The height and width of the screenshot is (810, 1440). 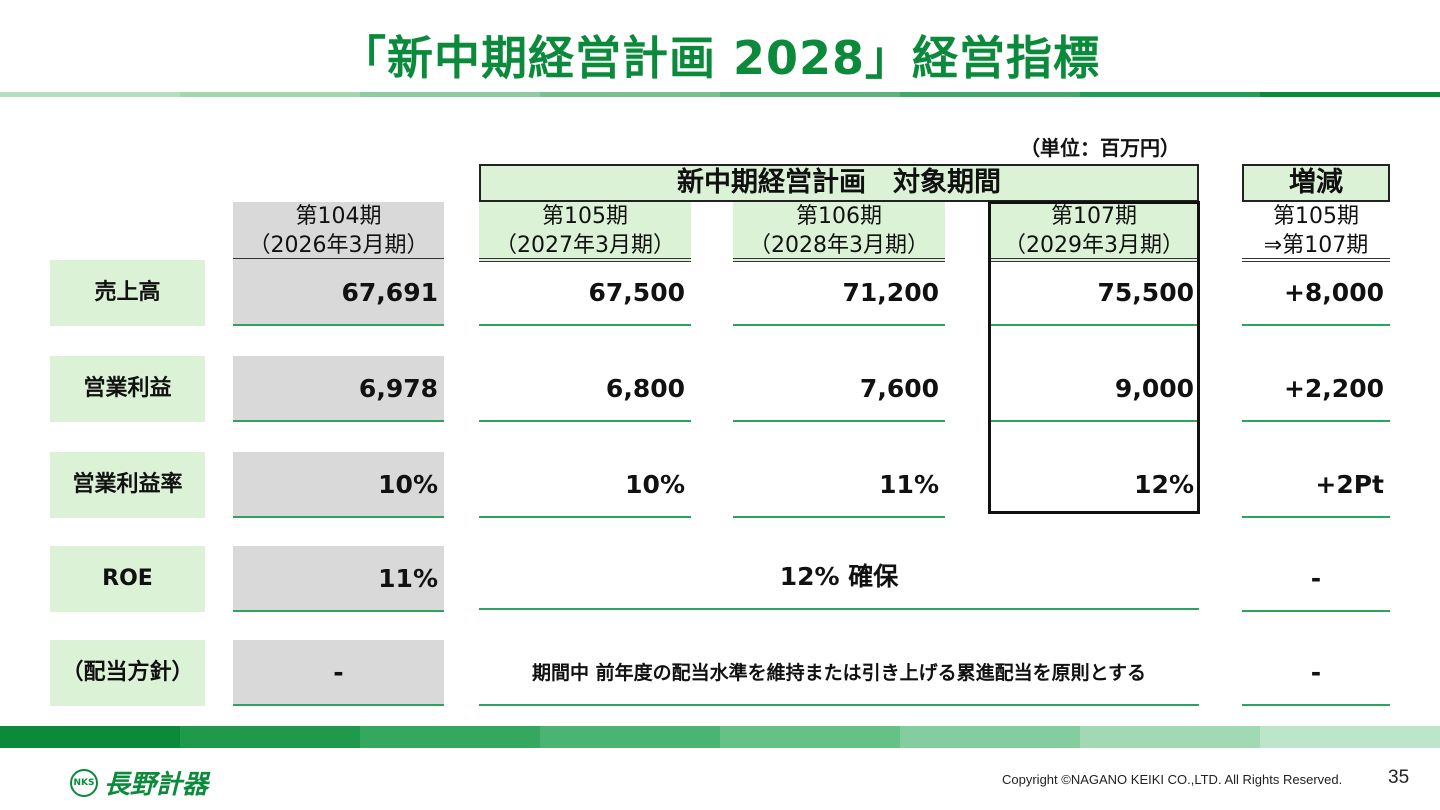 I want to click on operating-margin-107: 12%, so click(x=1164, y=484).